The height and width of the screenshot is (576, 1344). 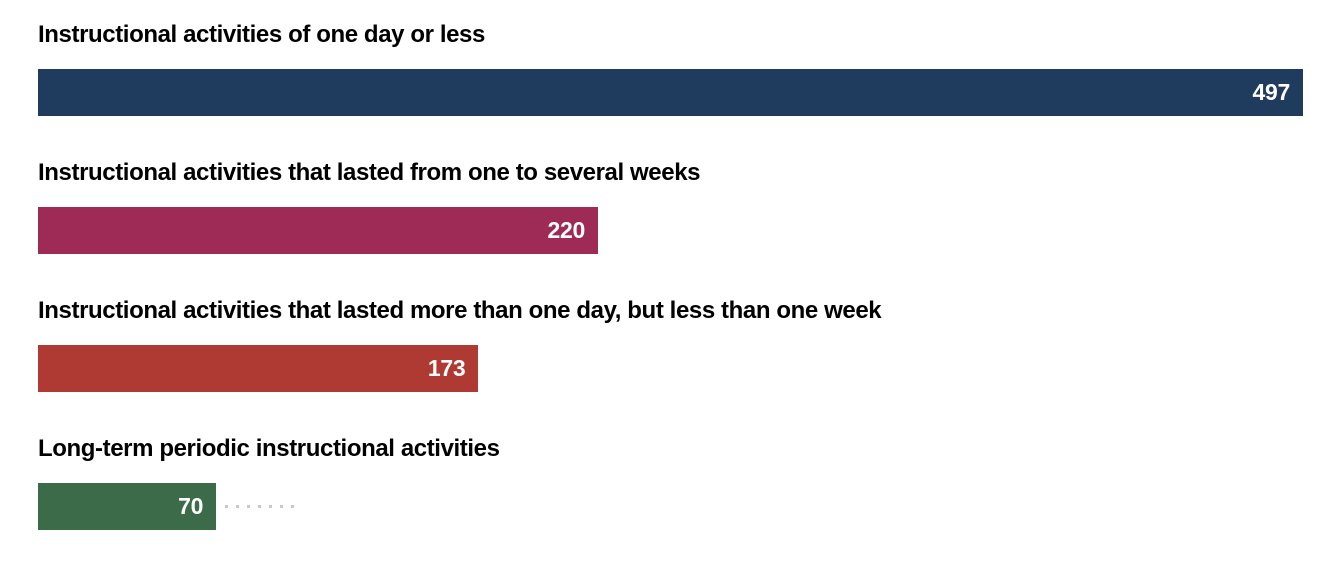 I want to click on bar-track: 173, so click(x=670, y=368).